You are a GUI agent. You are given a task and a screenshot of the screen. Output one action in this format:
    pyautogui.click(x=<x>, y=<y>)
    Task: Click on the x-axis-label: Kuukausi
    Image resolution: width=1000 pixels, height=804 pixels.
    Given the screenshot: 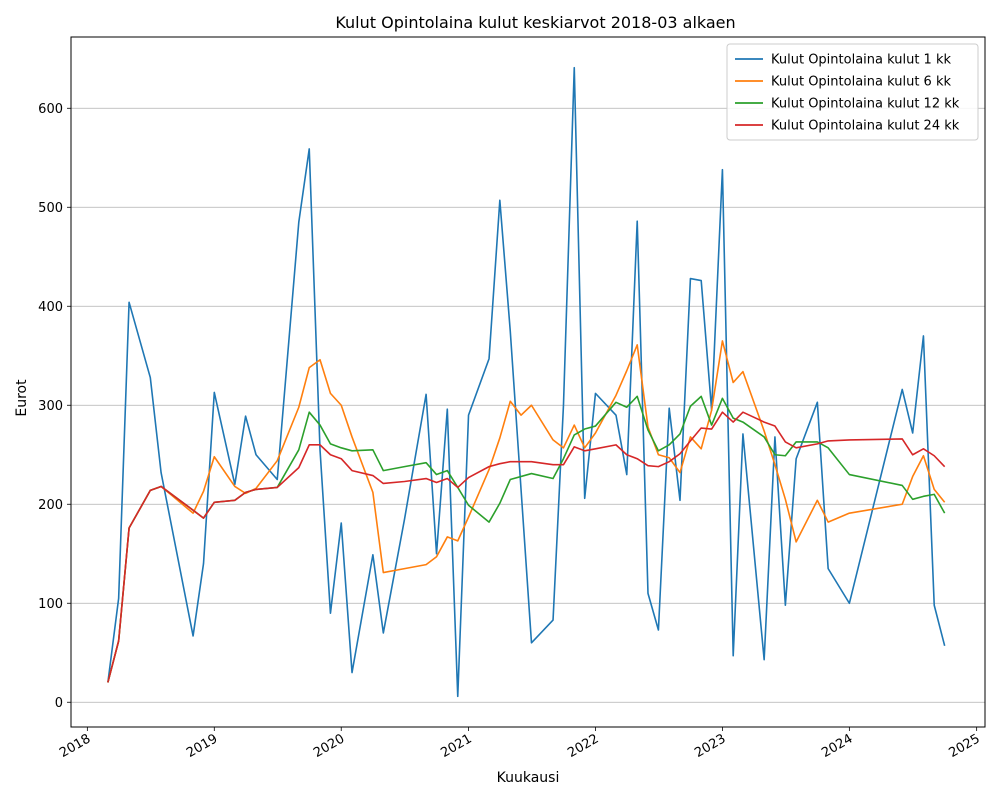 What is the action you would take?
    pyautogui.click(x=528, y=778)
    